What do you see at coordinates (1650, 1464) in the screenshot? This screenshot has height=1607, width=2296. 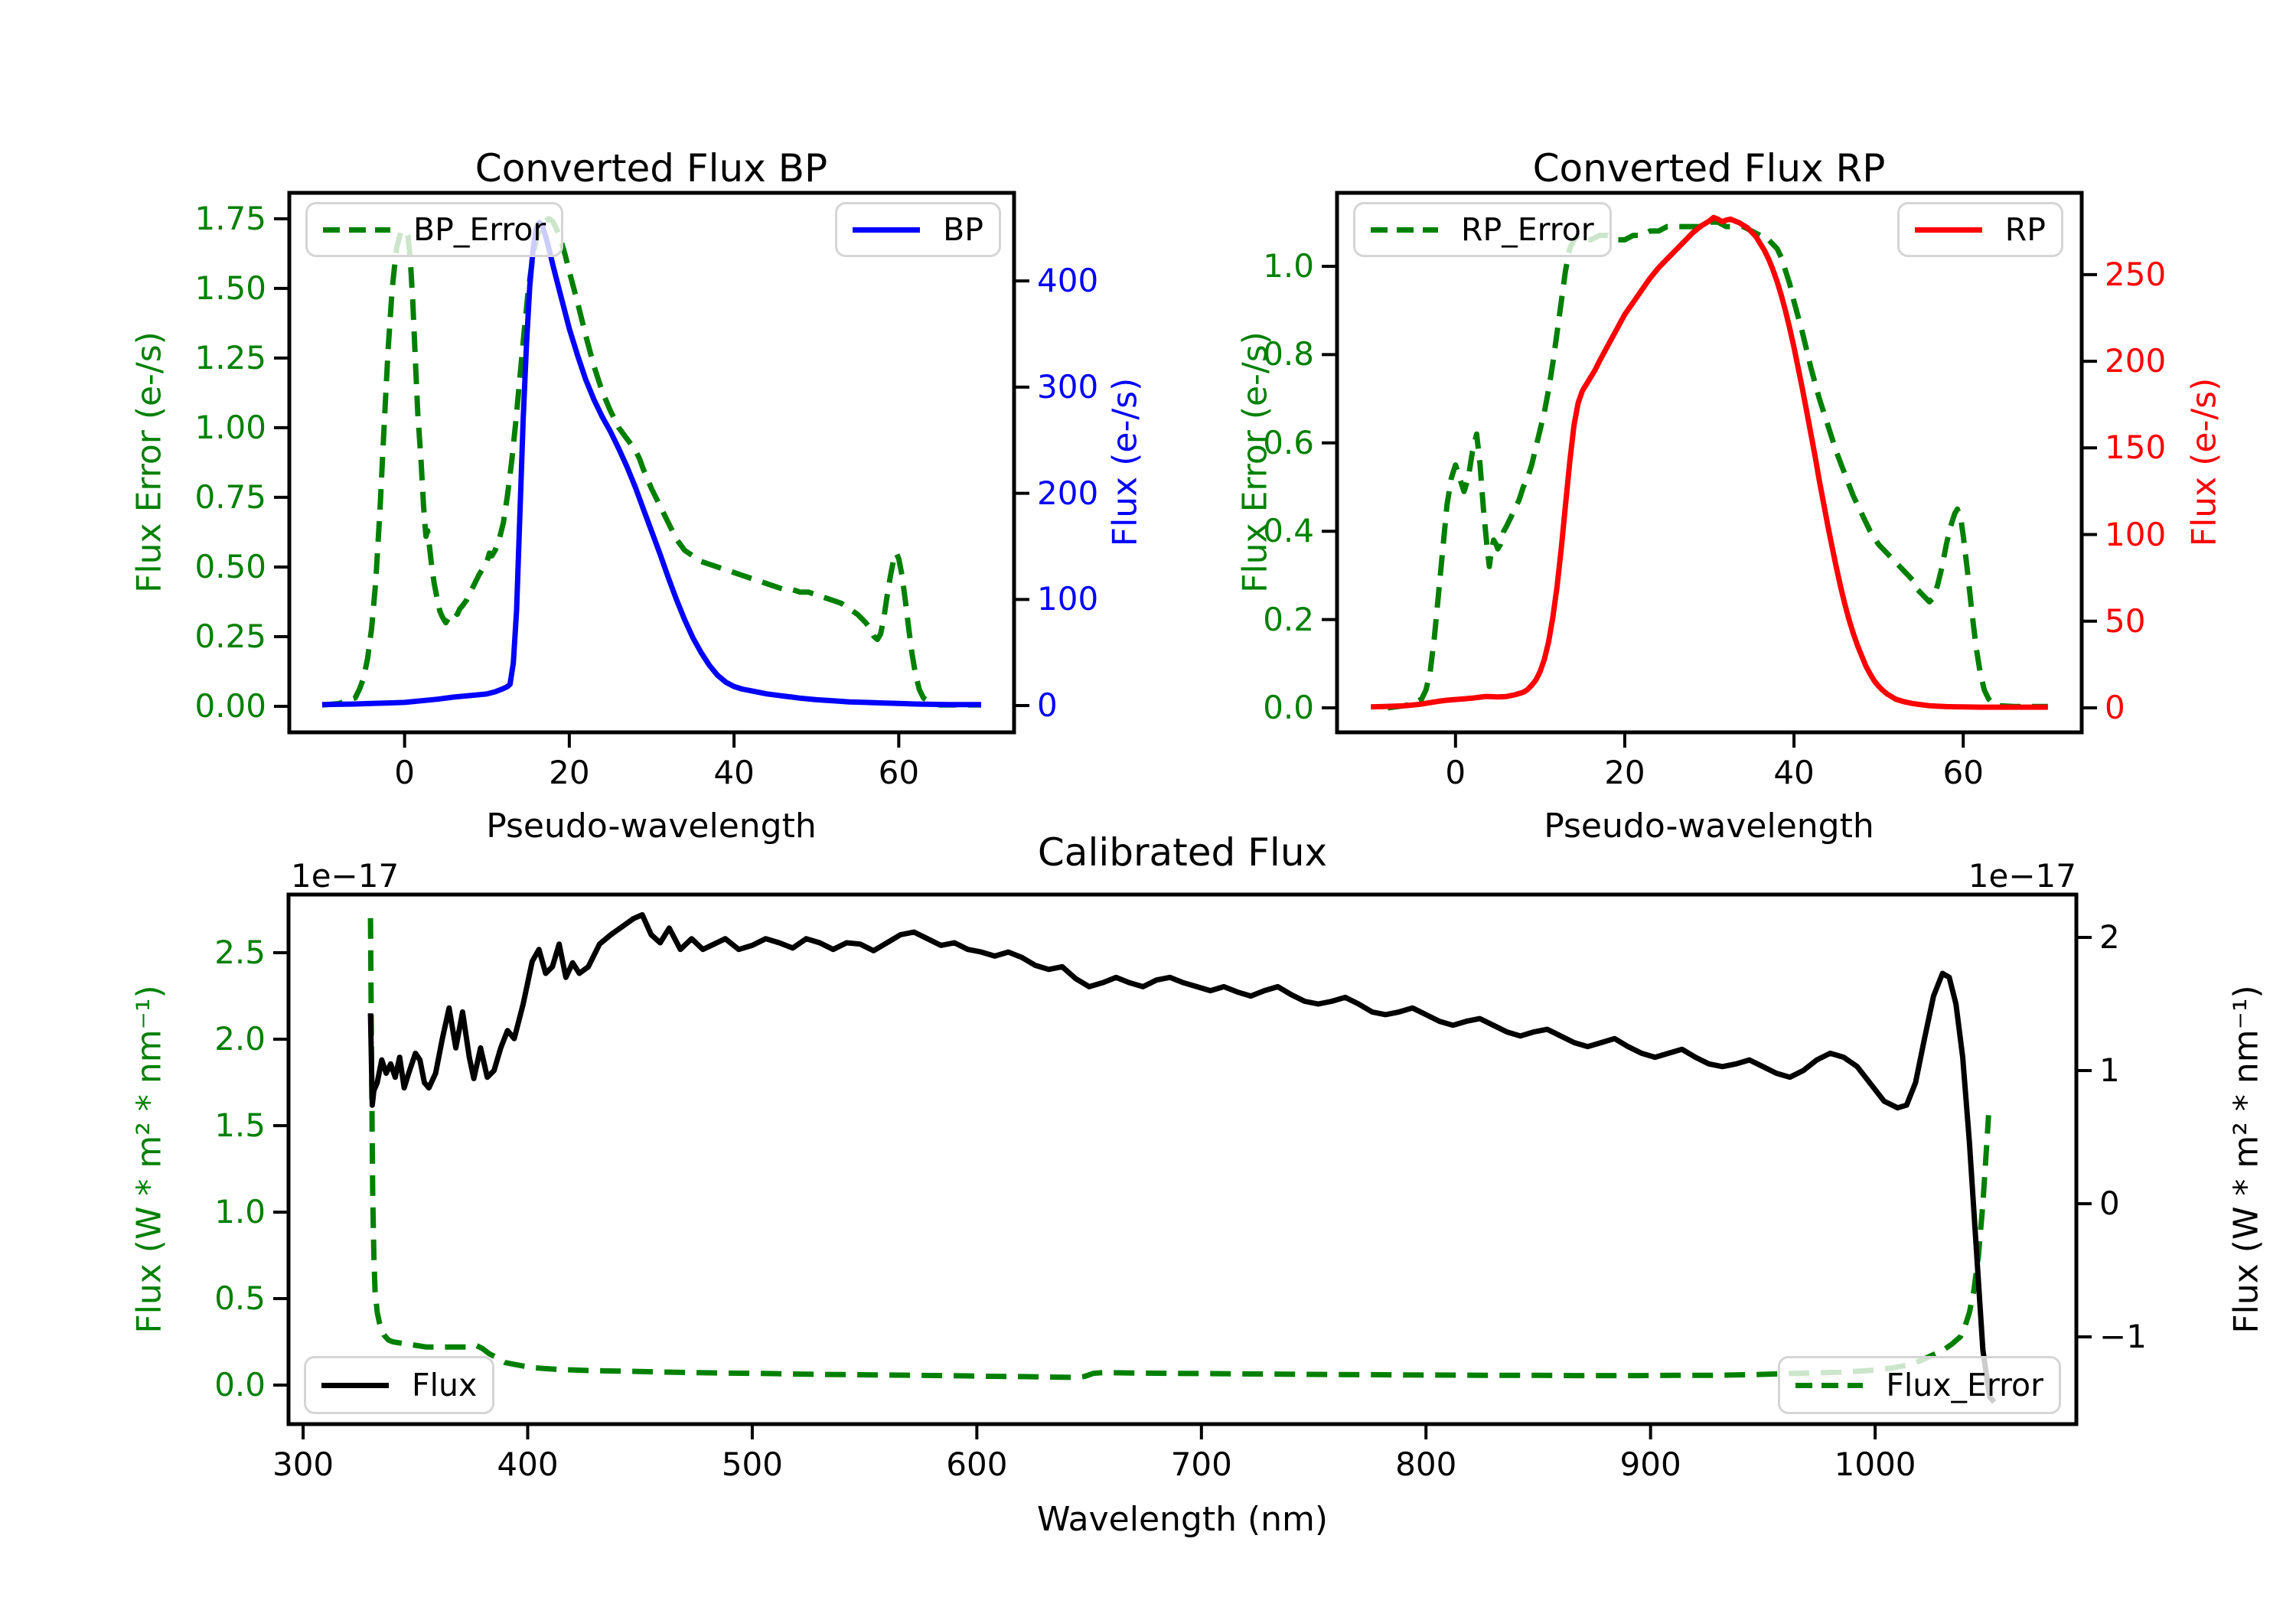 I see `tick-label: 900` at bounding box center [1650, 1464].